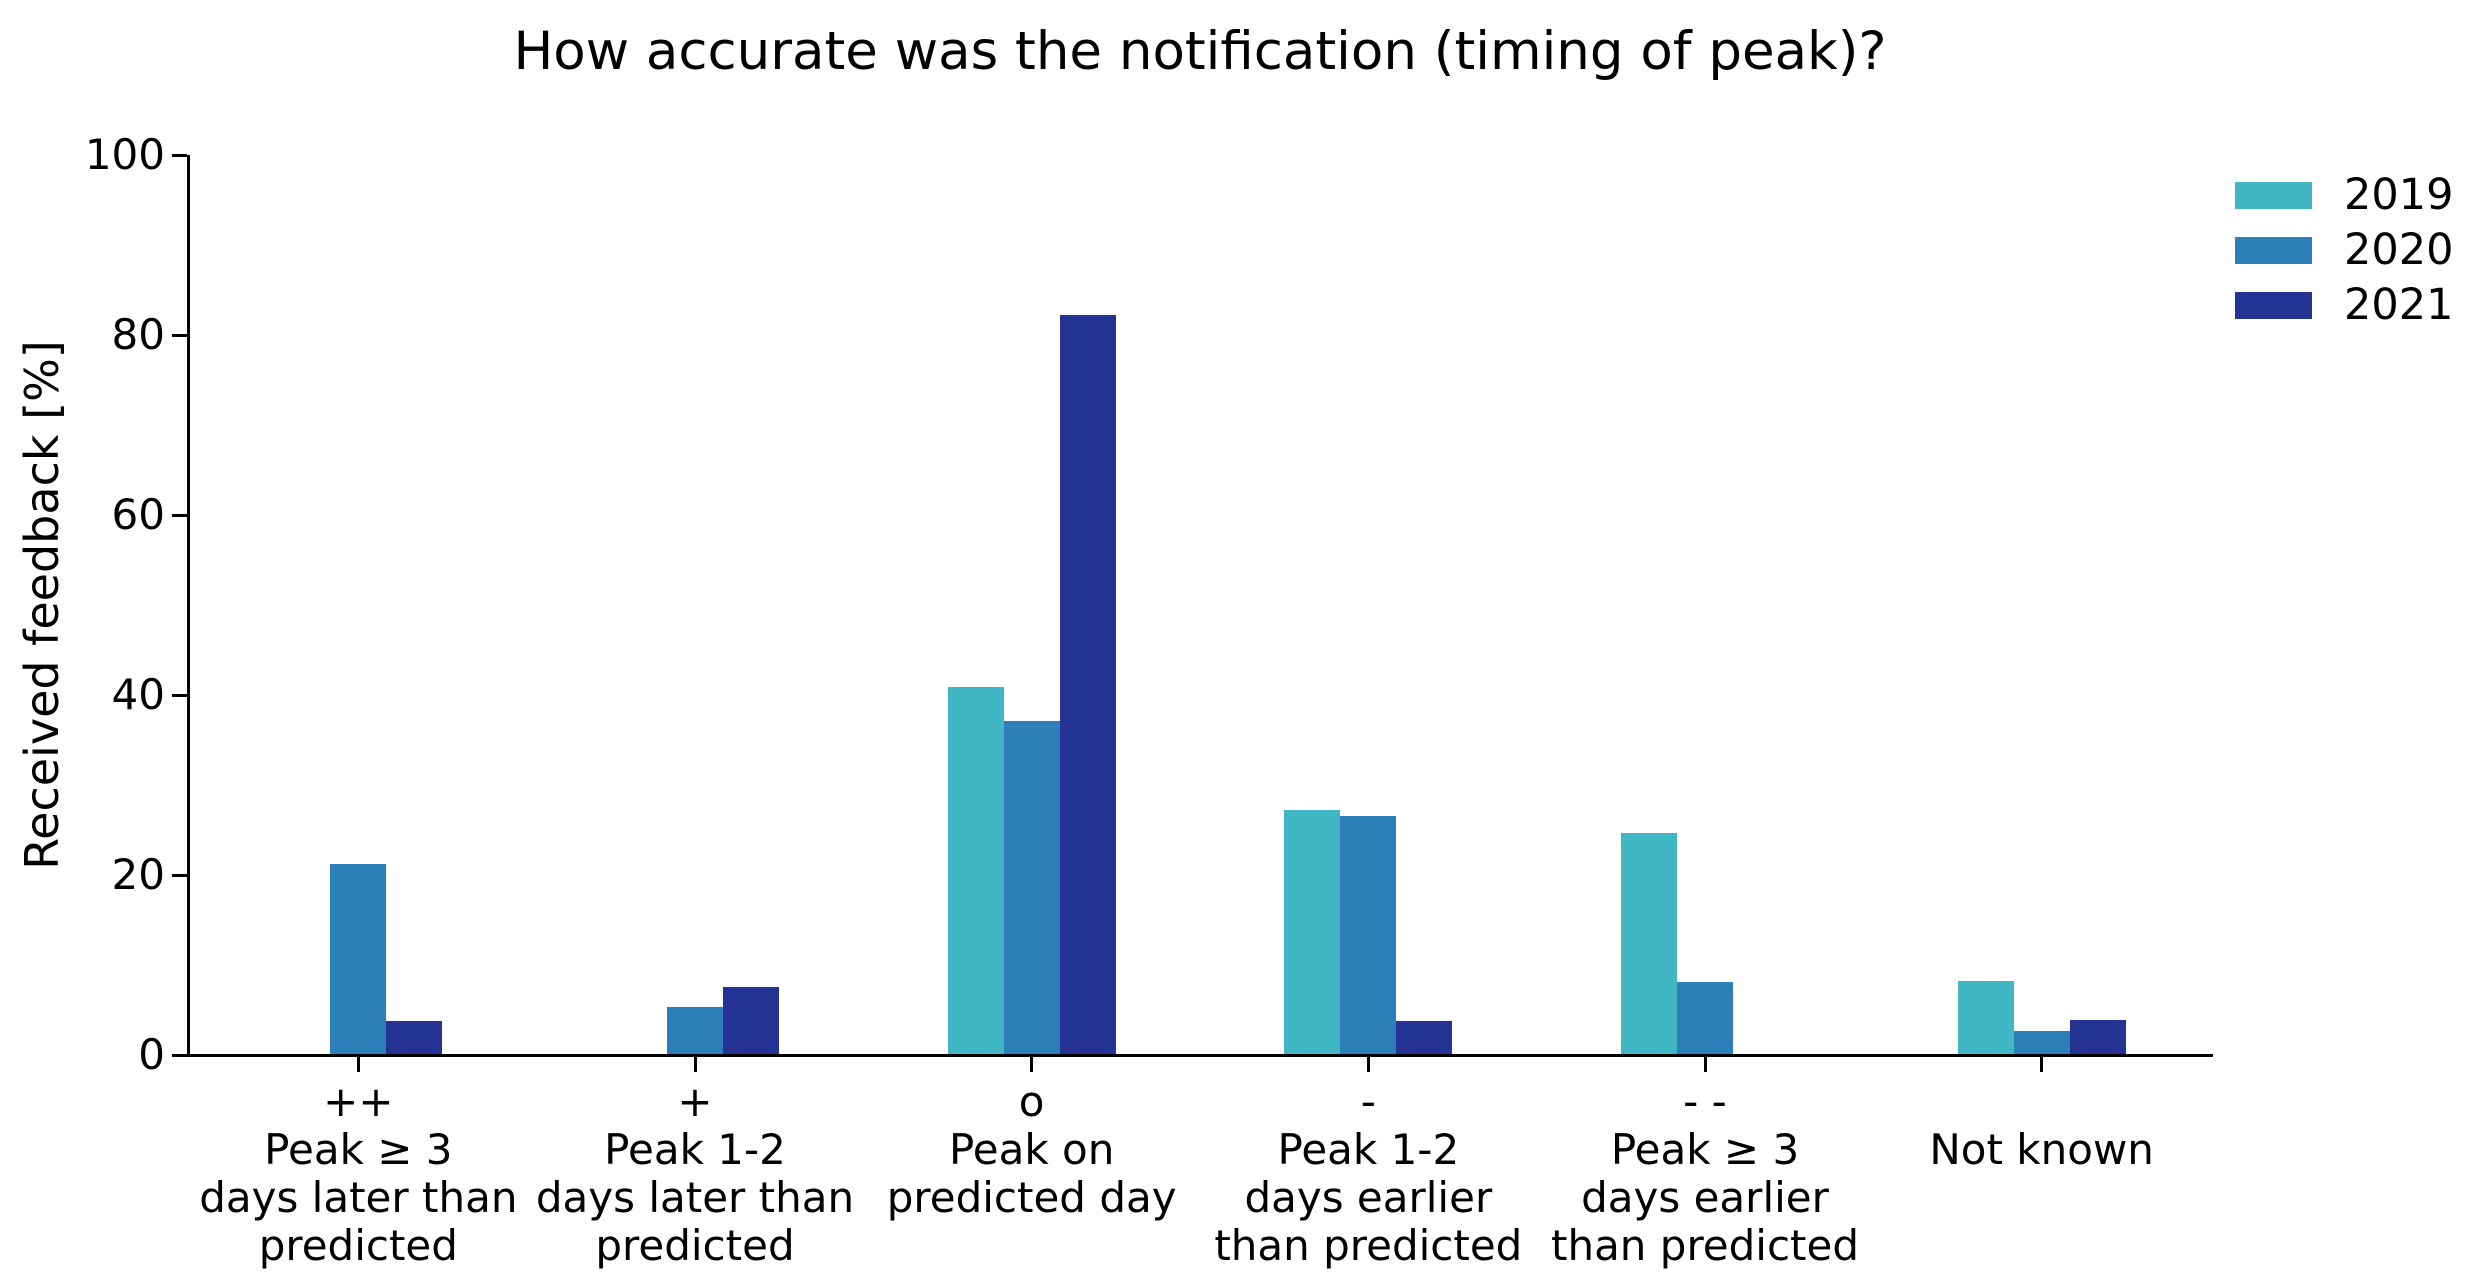 The height and width of the screenshot is (1275, 2480). I want to click on legend-swatch-2021, so click(2273, 305).